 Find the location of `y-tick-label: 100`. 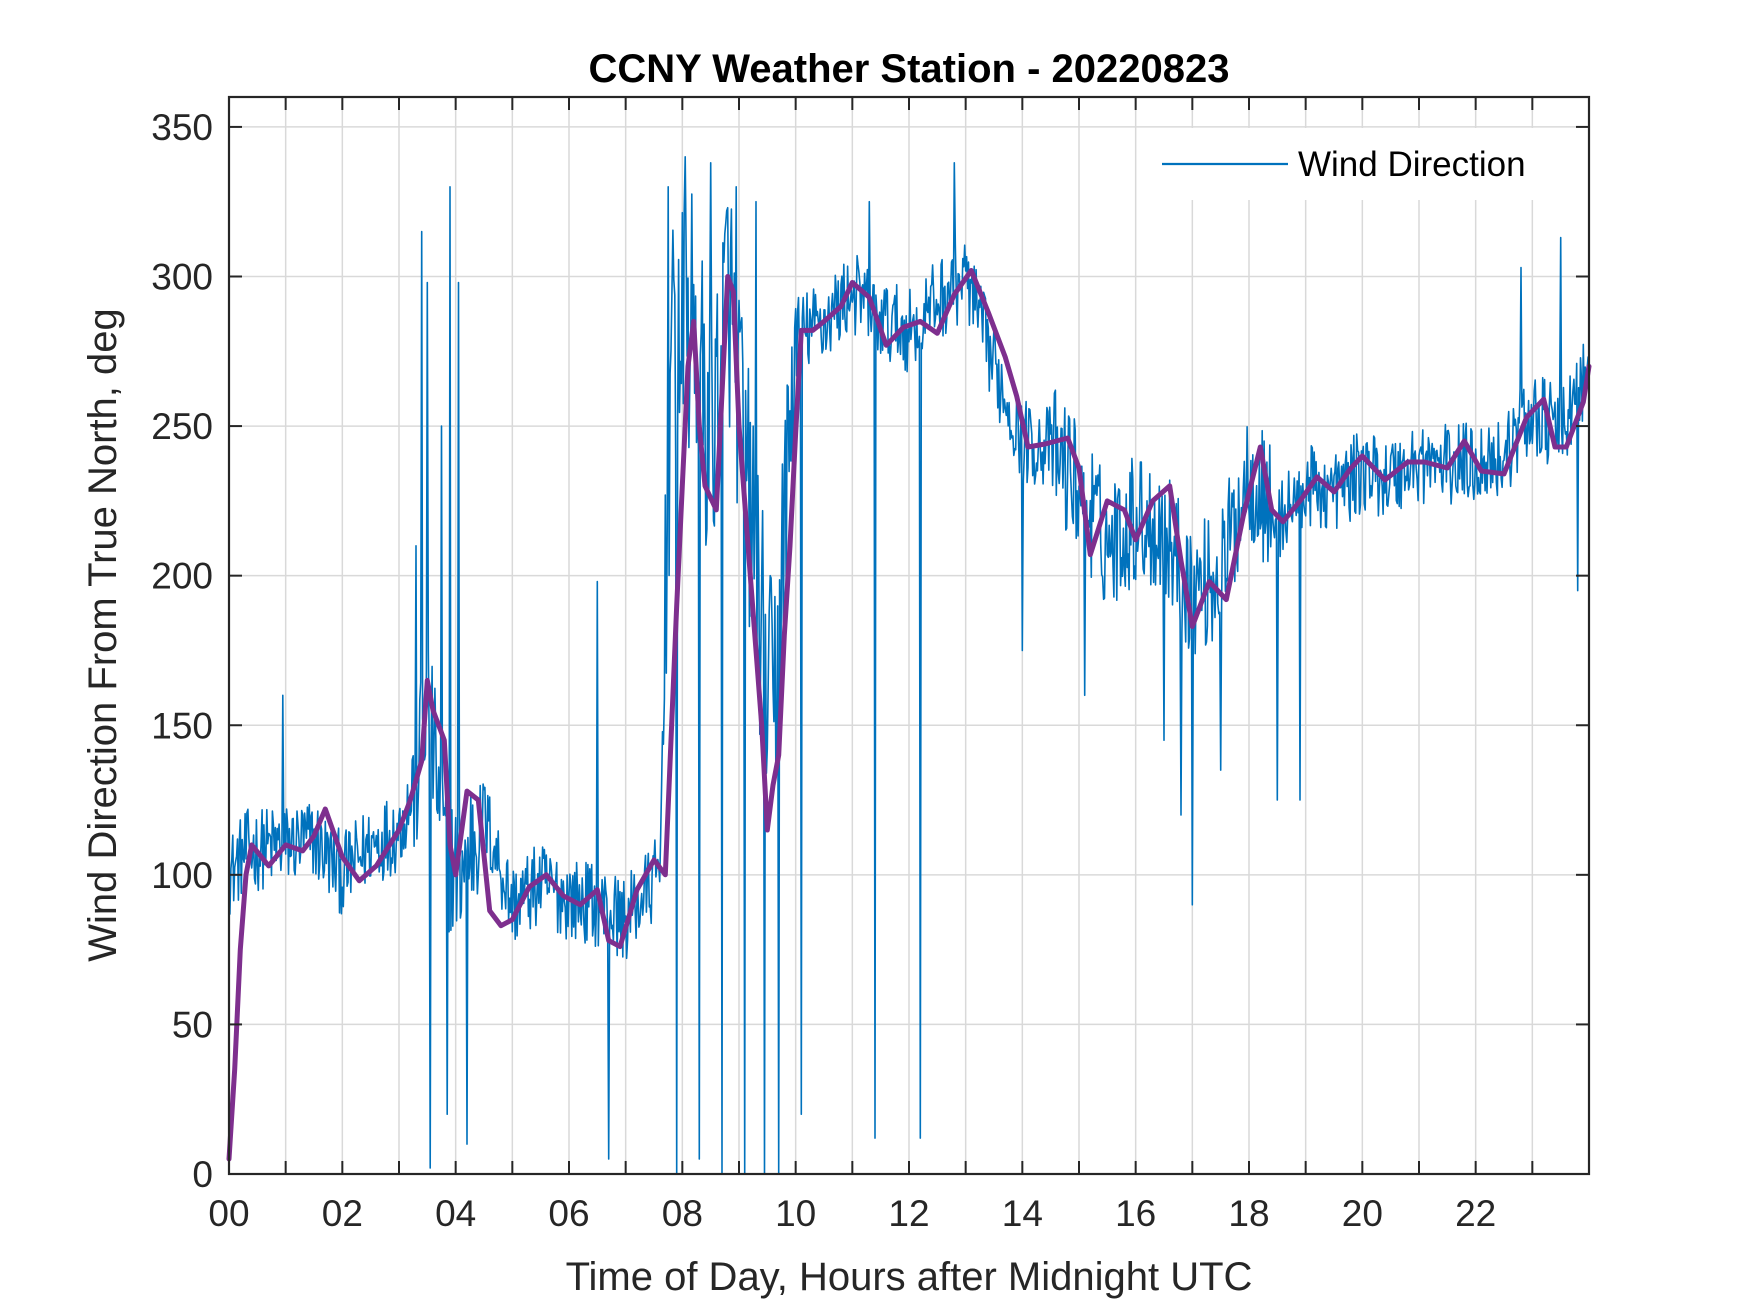

y-tick-label: 100 is located at coordinates (182, 875).